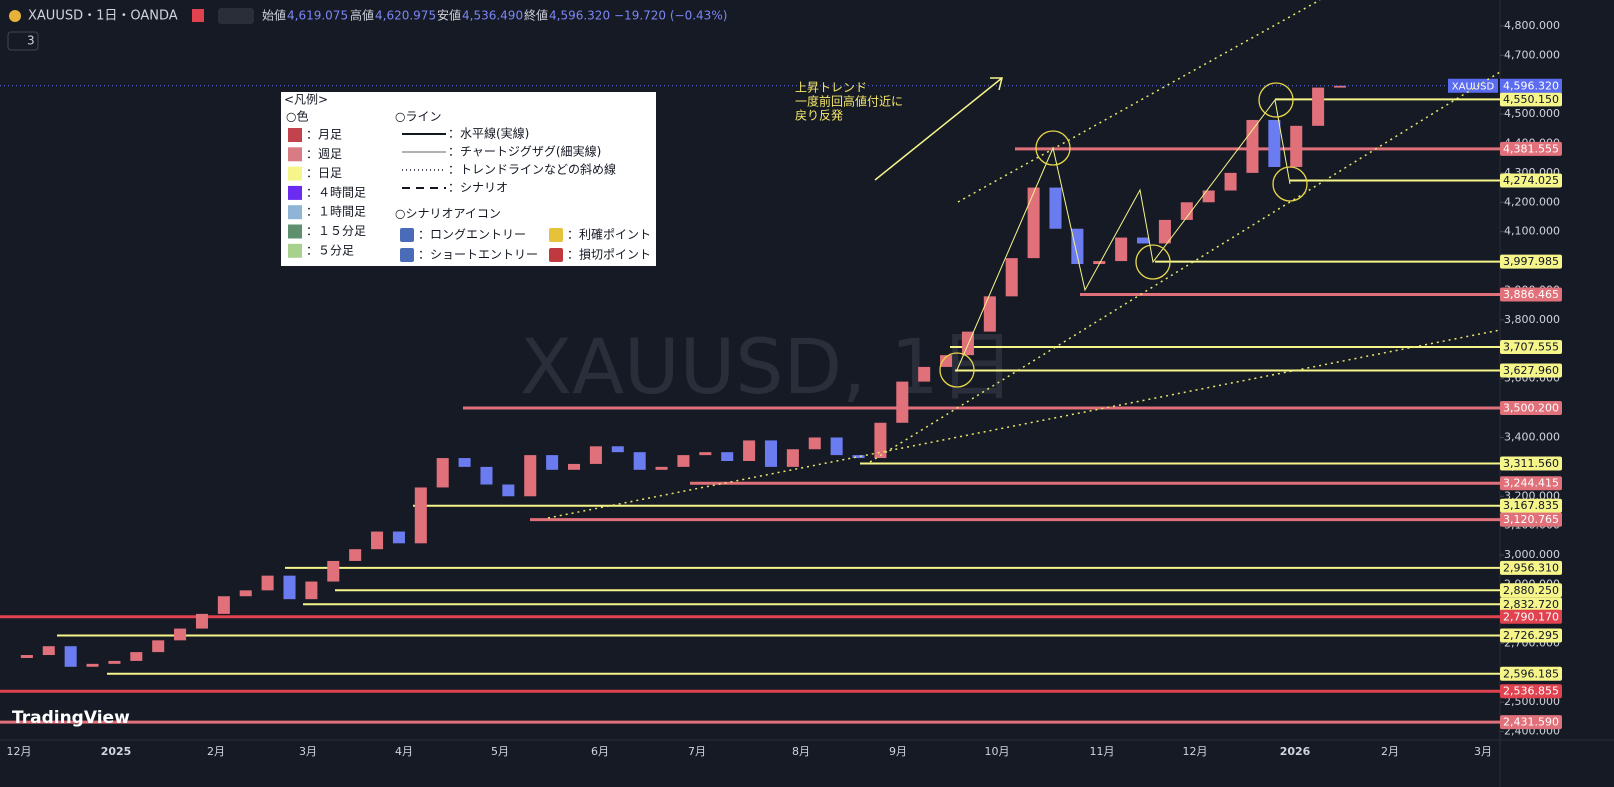  What do you see at coordinates (670, 16) in the screenshot?
I see `change: −19.720 (−0.43%)` at bounding box center [670, 16].